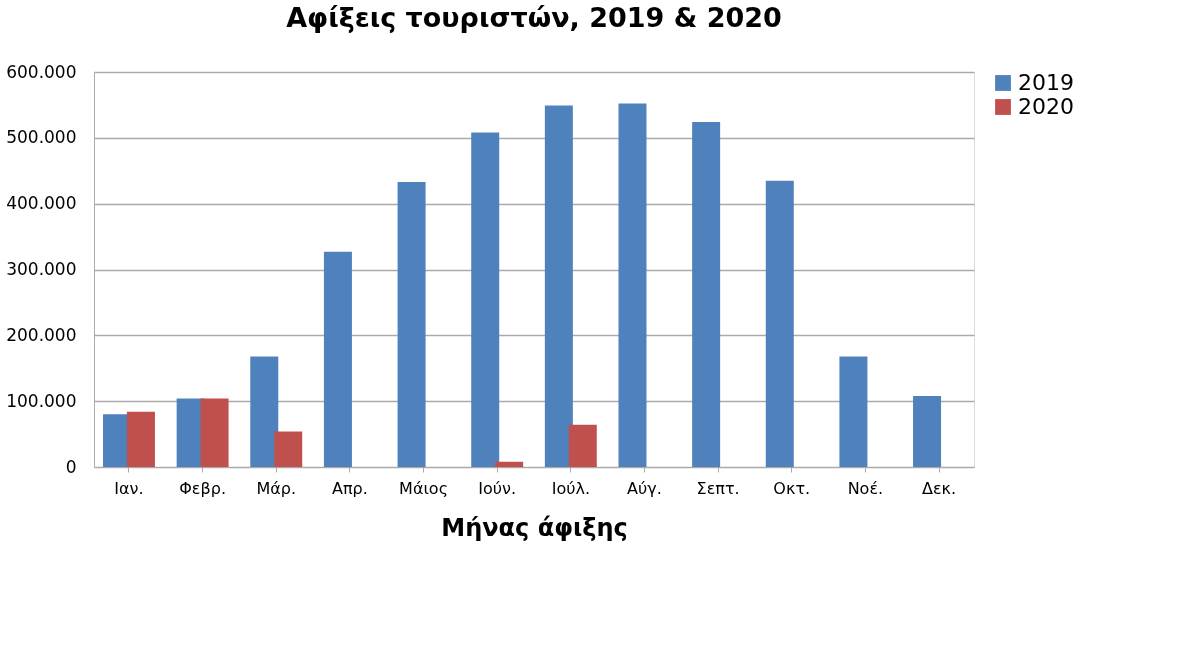 The height and width of the screenshot is (660, 1200). I want to click on x-tick-label: Μάρ., so click(276, 488).